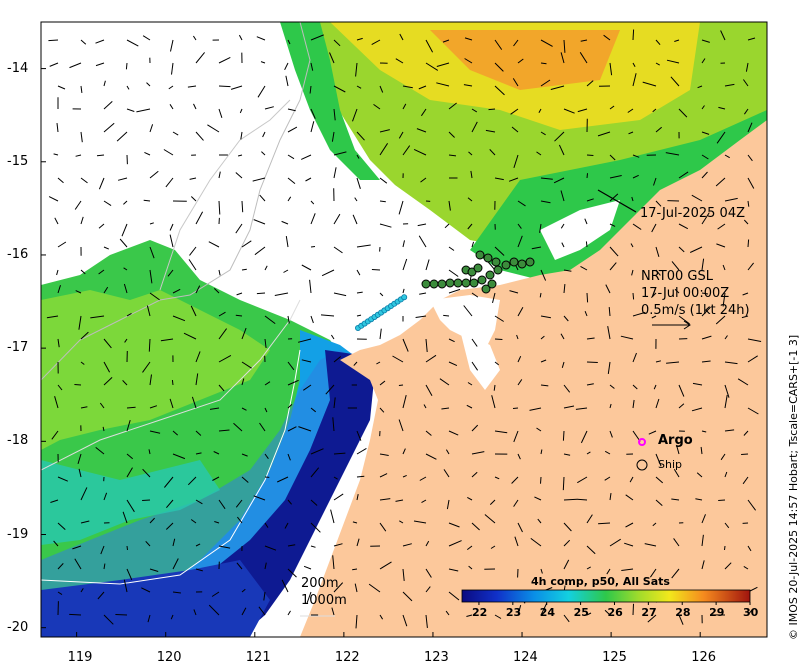  Describe the element at coordinates (18, 68) in the screenshot. I see `y-tick-label: -14` at that location.